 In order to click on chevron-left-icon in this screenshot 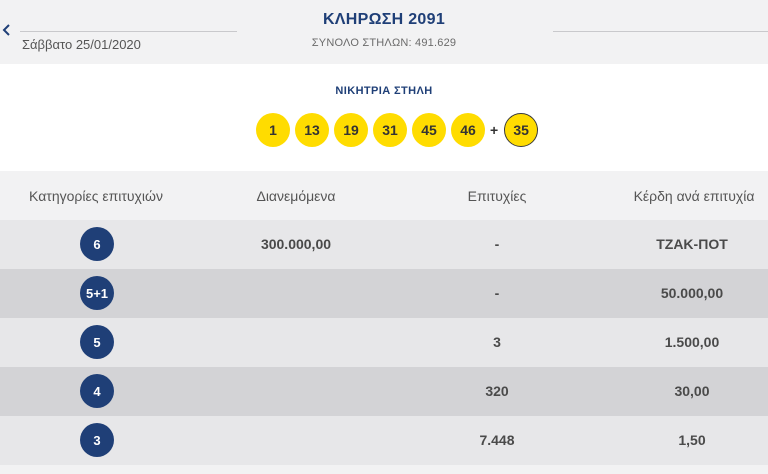, I will do `click(6, 30)`.